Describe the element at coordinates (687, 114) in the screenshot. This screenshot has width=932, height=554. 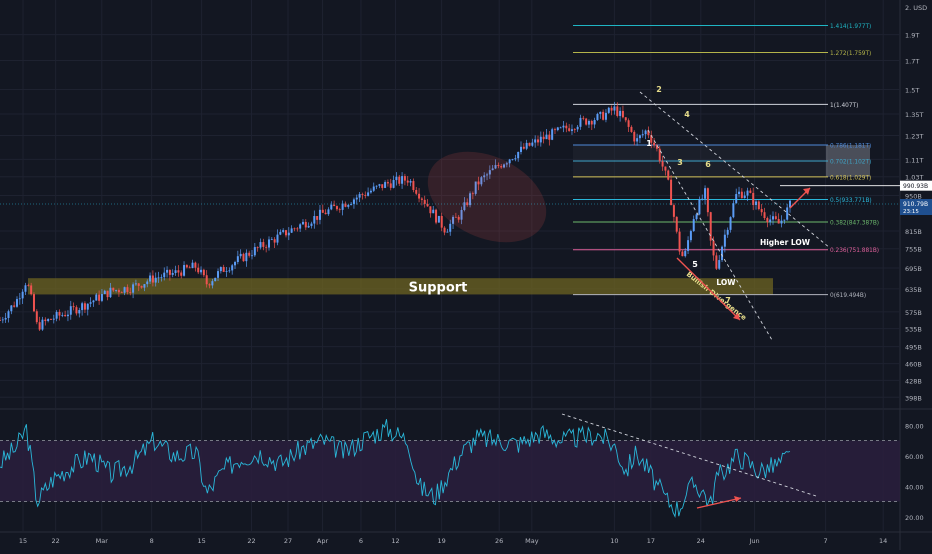
I see `wave-label: 4` at that location.